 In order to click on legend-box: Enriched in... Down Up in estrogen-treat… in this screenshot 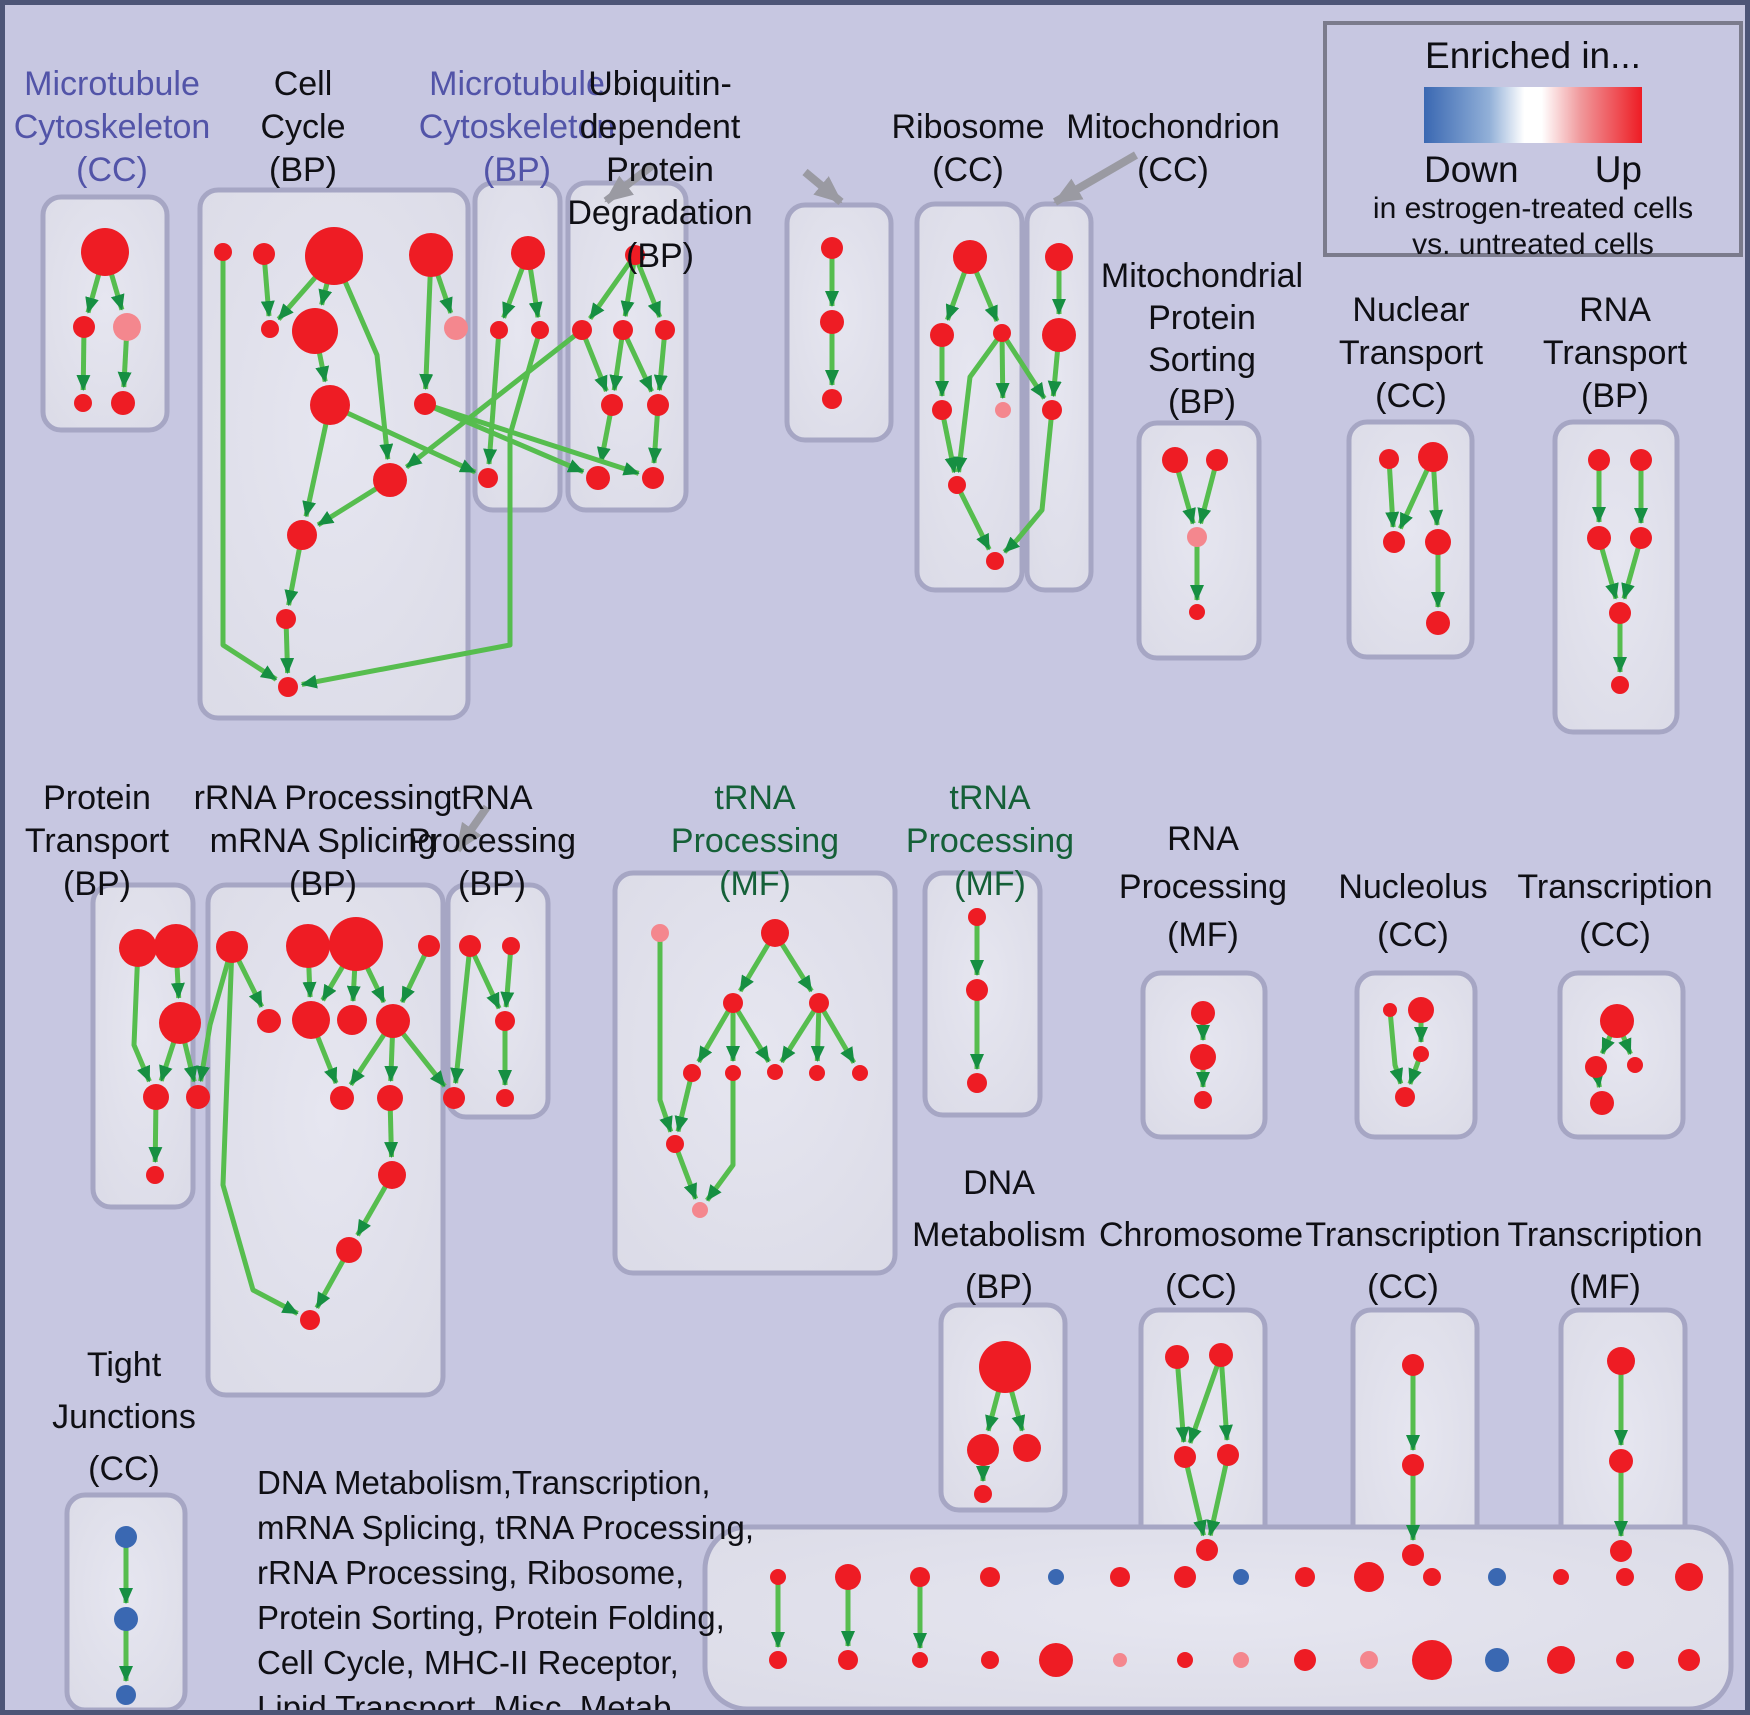, I will do `click(1533, 141)`.